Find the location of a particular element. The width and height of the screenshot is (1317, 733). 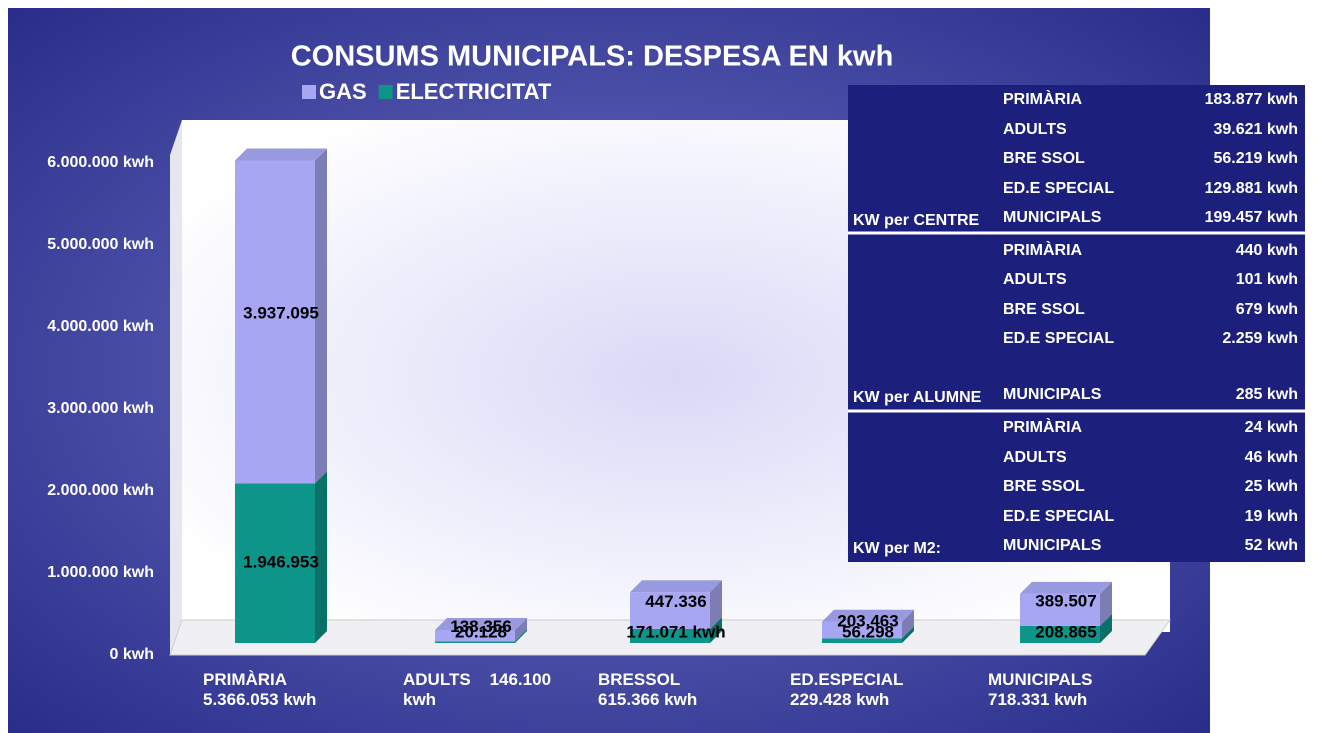

x-tick-label: BRESSOL 615.366 kwh is located at coordinates (648, 689).